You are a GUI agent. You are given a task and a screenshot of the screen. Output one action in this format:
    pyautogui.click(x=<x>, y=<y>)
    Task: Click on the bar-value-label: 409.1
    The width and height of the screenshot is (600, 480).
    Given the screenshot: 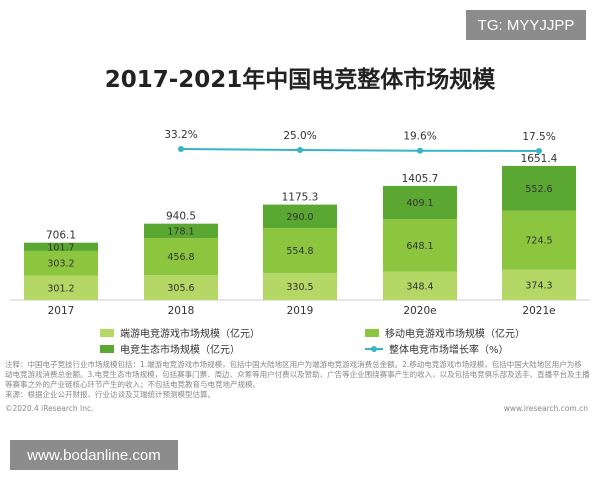 What is the action you would take?
    pyautogui.click(x=419, y=203)
    